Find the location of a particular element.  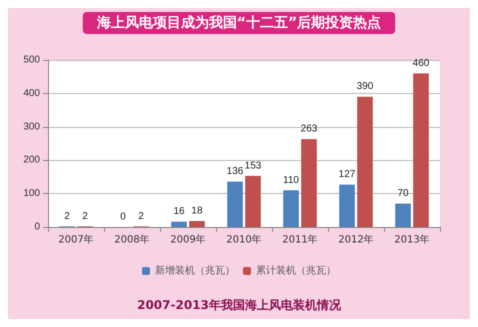

data-label: 16 is located at coordinates (179, 212).